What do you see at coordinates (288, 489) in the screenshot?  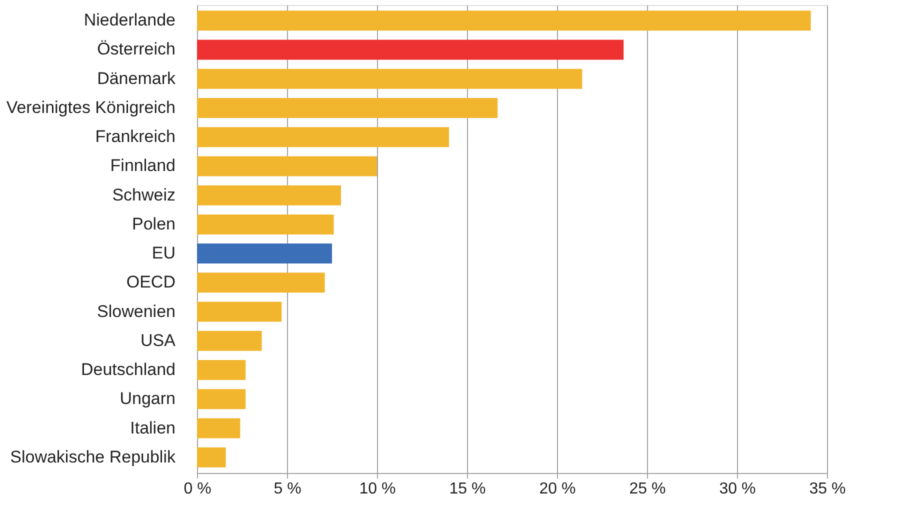 I see `x-tick-label: 5 %` at bounding box center [288, 489].